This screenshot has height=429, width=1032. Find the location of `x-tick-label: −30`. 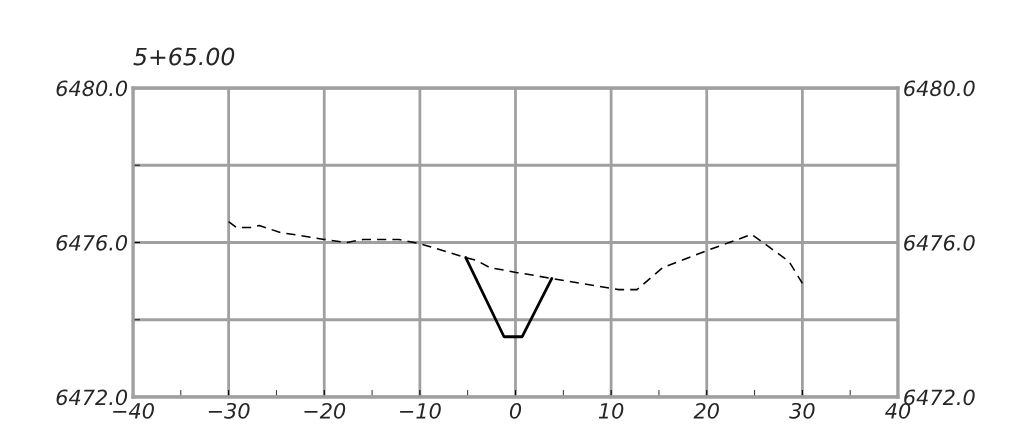

x-tick-label: −30 is located at coordinates (229, 410).